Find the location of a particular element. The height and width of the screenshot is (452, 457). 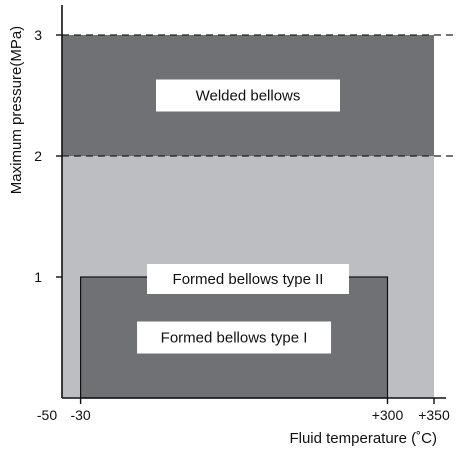

region-label-box-formed-bellows-type-ii is located at coordinates (248, 279).